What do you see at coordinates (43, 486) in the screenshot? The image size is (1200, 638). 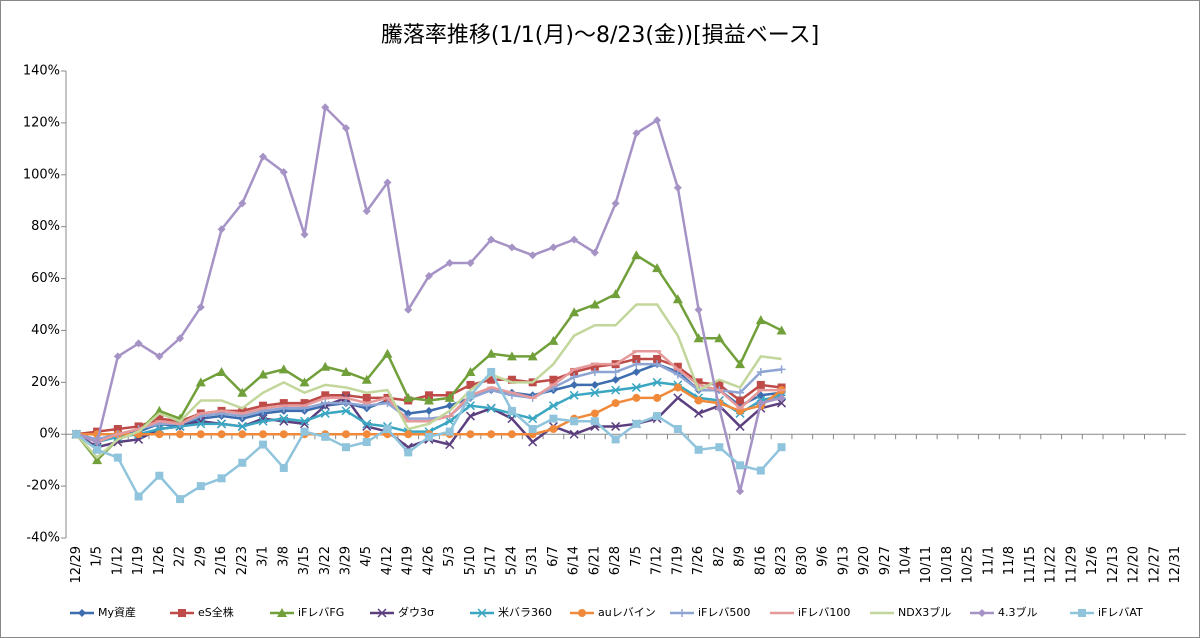 I see `y-tick-label: -20%` at bounding box center [43, 486].